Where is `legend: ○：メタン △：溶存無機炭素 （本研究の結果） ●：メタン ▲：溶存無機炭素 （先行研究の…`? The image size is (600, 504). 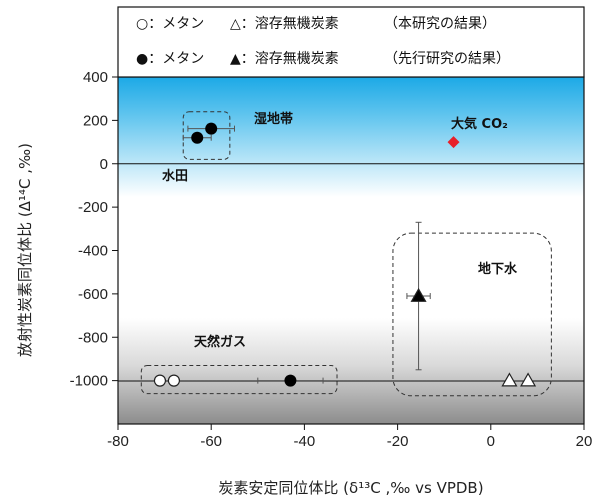
legend: ○：メタン △：溶存無機炭素 （本研究の結果） ●：メタン ▲：溶存無機炭素 （先行研究の… is located at coordinates (351, 42).